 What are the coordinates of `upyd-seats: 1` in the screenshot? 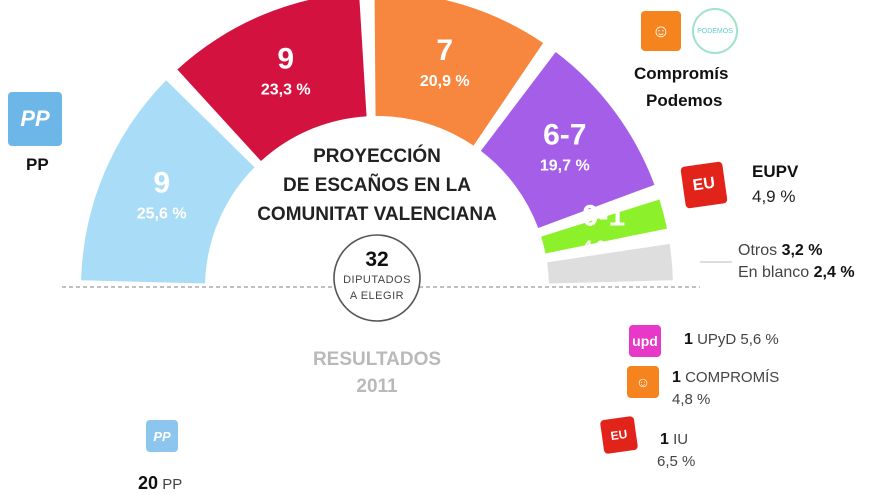 It's located at (688, 339).